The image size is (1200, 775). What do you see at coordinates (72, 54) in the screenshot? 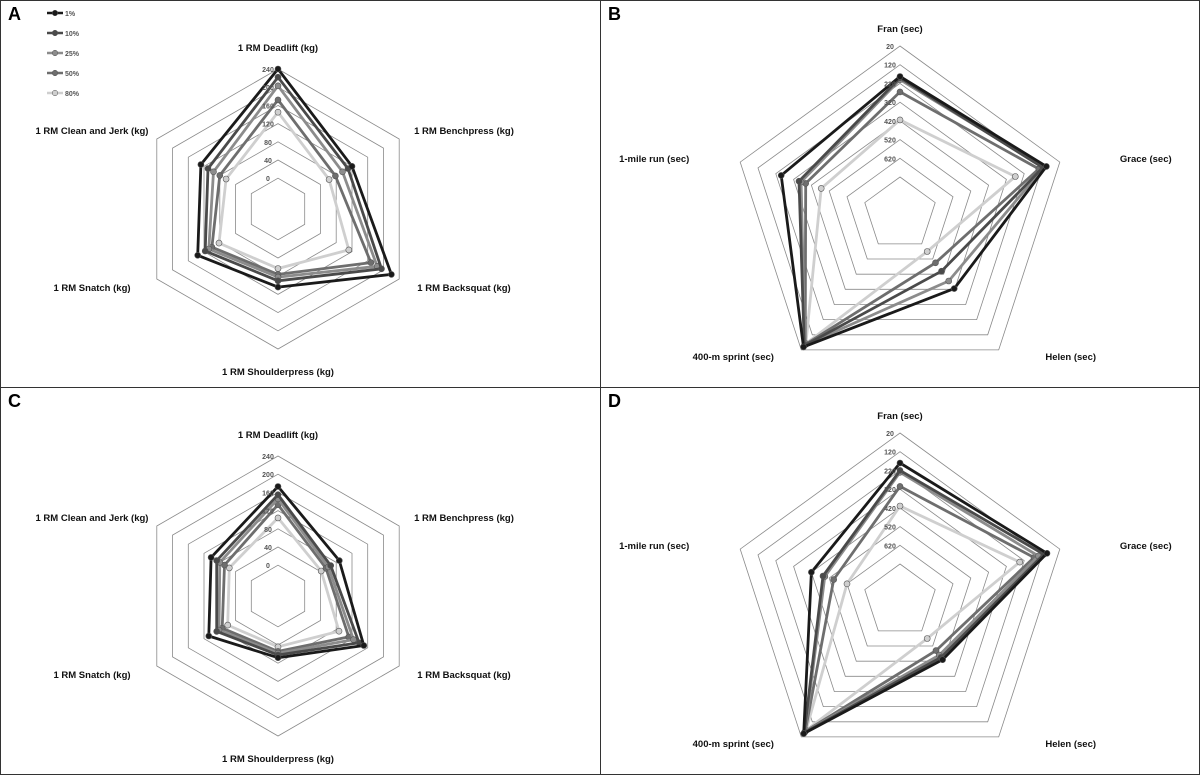
I see `legend-label: 25%` at bounding box center [72, 54].